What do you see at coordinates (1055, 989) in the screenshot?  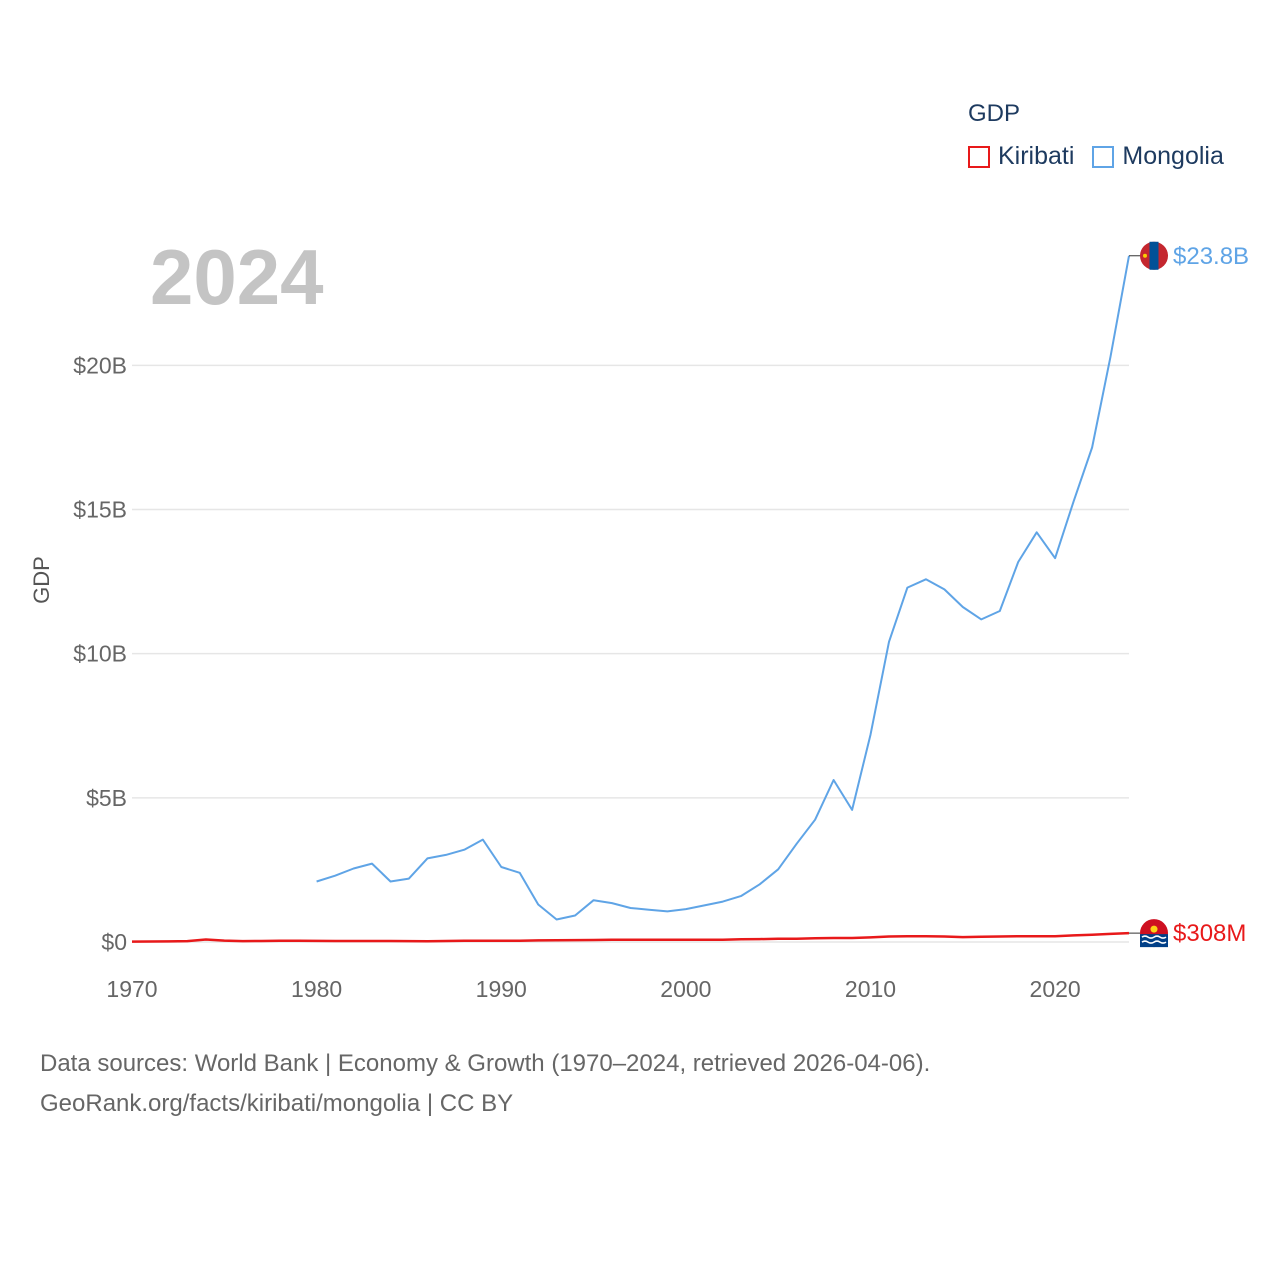 I see `x-tick-label-5: 2020` at bounding box center [1055, 989].